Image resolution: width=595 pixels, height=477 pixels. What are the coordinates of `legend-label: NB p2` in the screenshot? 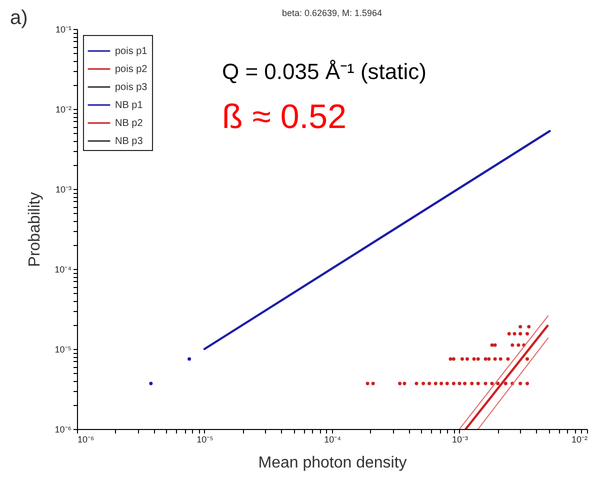 It's located at (129, 123).